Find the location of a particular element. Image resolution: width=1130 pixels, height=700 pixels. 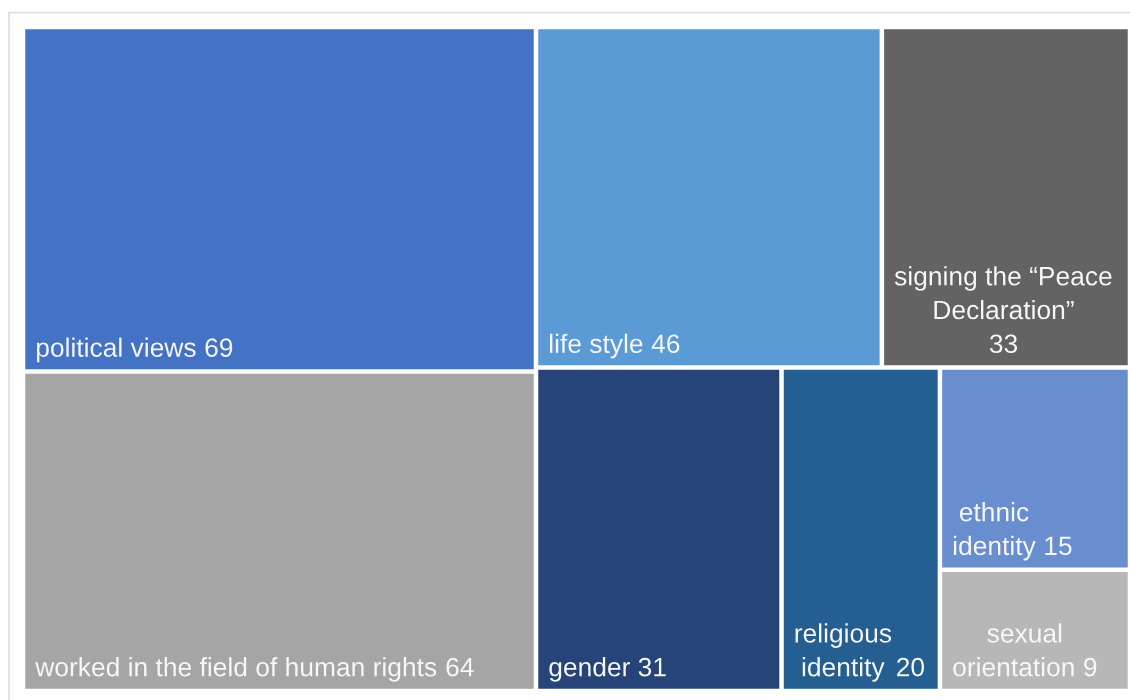

data-label: 69 is located at coordinates (219, 347).